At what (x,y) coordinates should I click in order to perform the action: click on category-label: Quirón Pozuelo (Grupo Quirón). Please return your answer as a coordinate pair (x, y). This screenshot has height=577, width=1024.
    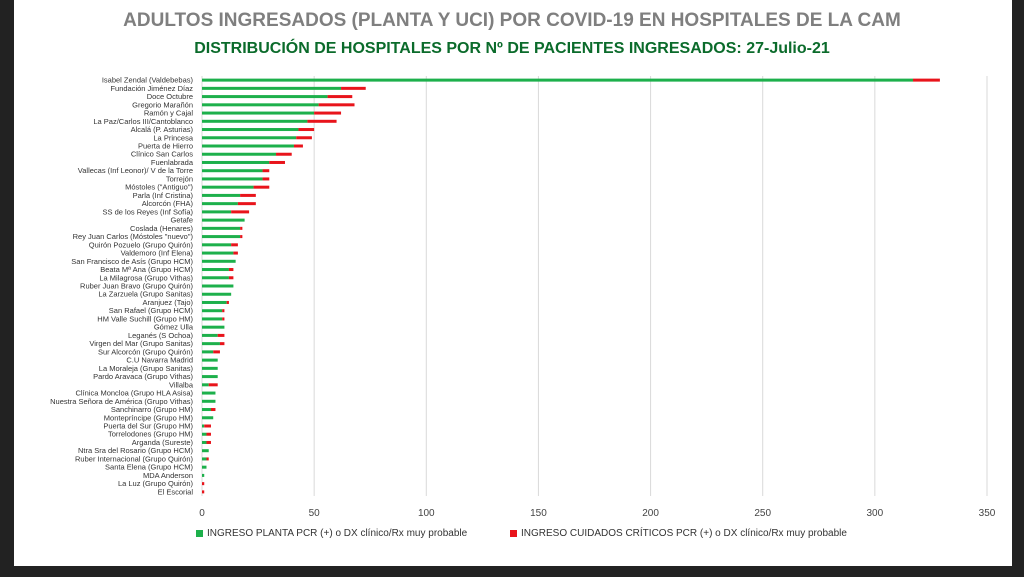
    Looking at the image, I should click on (141, 244).